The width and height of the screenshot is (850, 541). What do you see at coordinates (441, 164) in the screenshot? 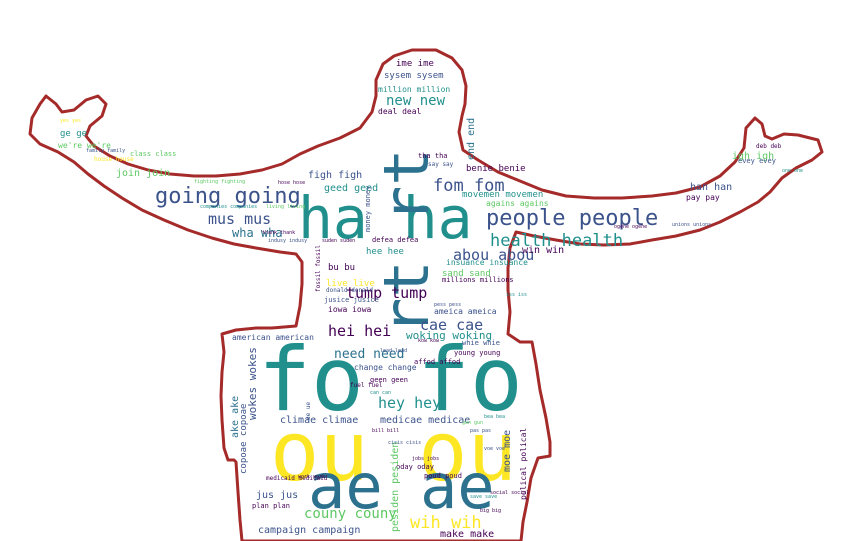
I see `word-say: say say` at bounding box center [441, 164].